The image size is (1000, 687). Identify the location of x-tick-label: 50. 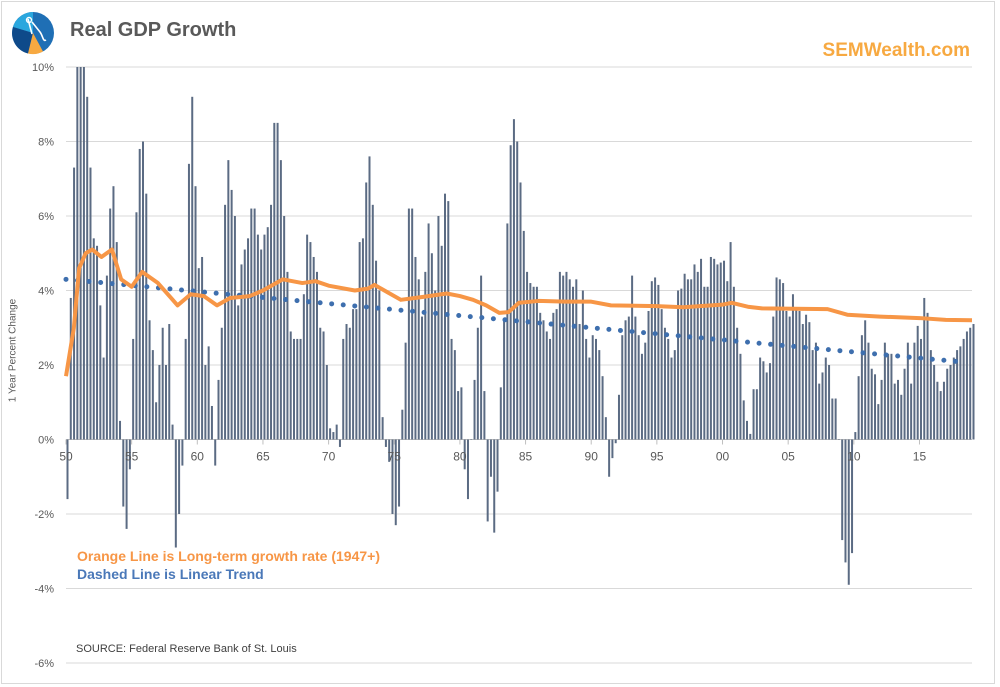
(66, 457).